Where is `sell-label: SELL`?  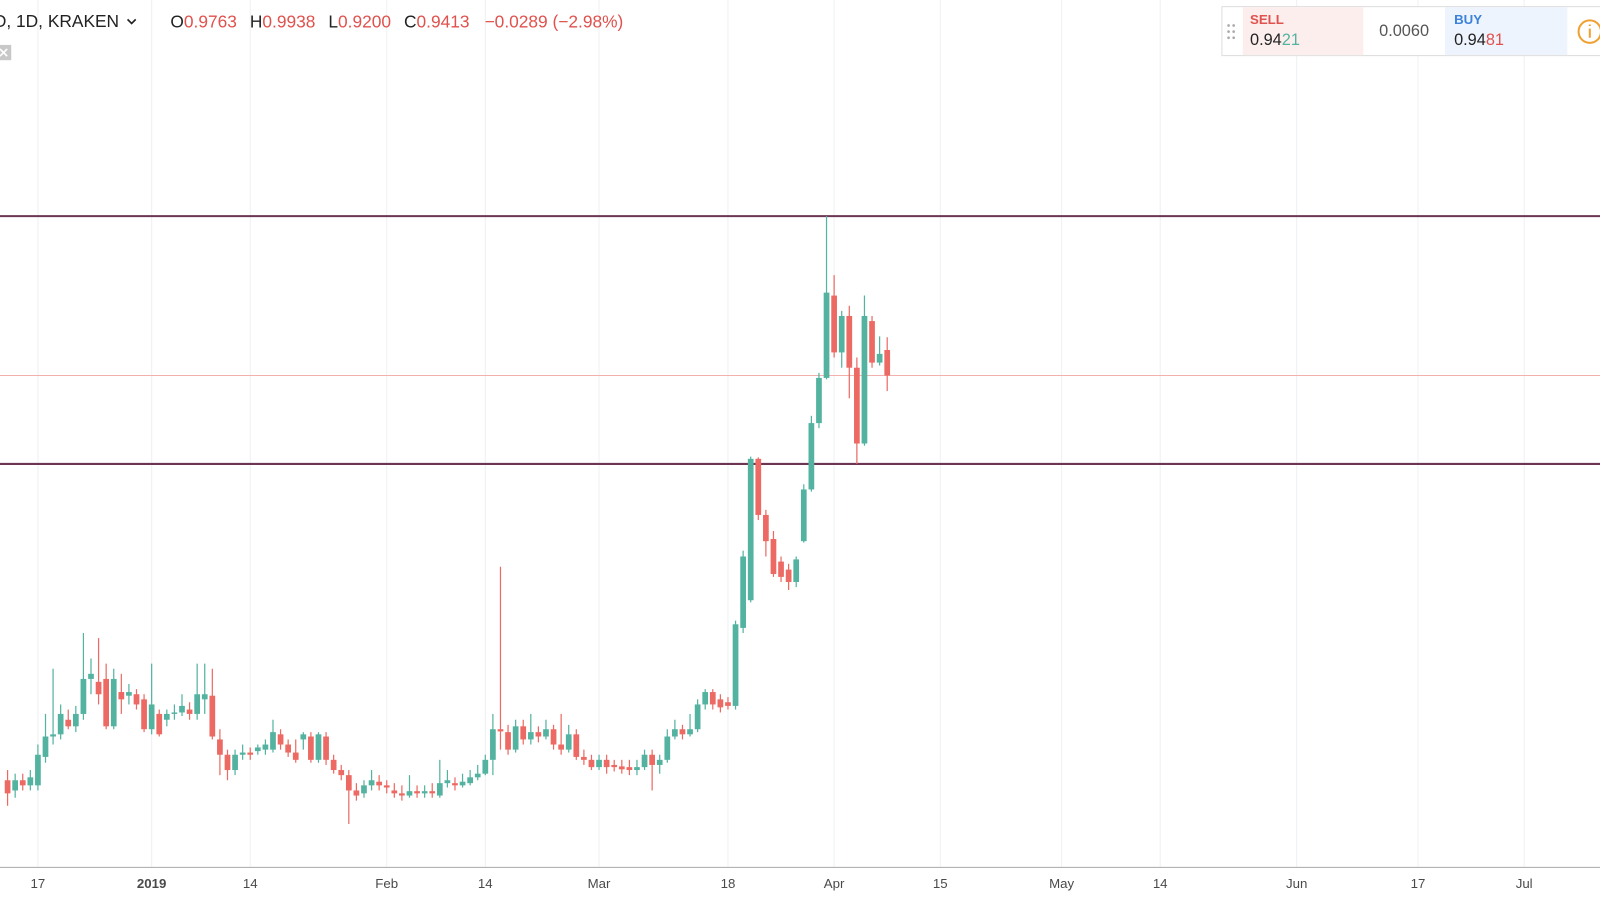 sell-label: SELL is located at coordinates (1267, 19).